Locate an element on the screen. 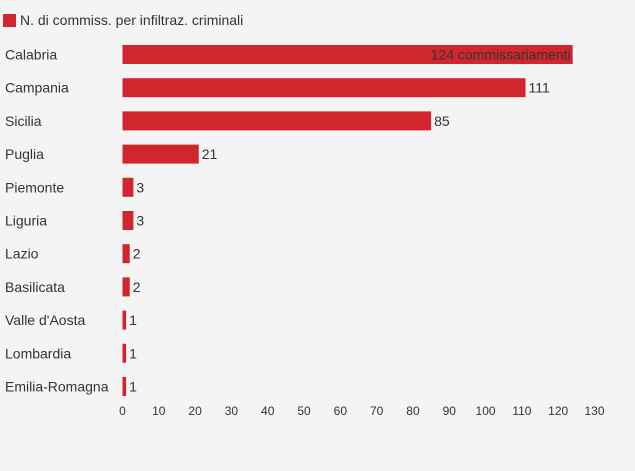 The width and height of the screenshot is (635, 471). x-tick-label: 100 is located at coordinates (486, 411).